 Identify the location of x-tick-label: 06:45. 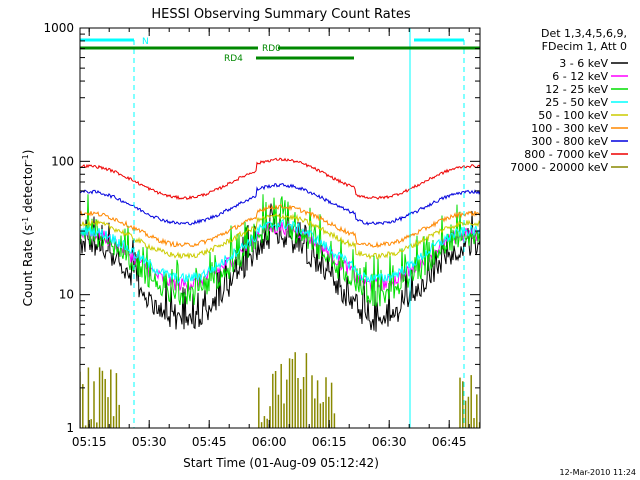
(449, 442).